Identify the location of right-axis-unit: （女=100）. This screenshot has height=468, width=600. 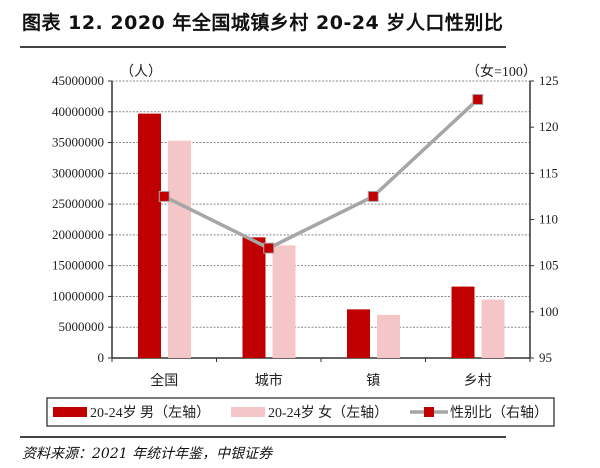
(501, 71).